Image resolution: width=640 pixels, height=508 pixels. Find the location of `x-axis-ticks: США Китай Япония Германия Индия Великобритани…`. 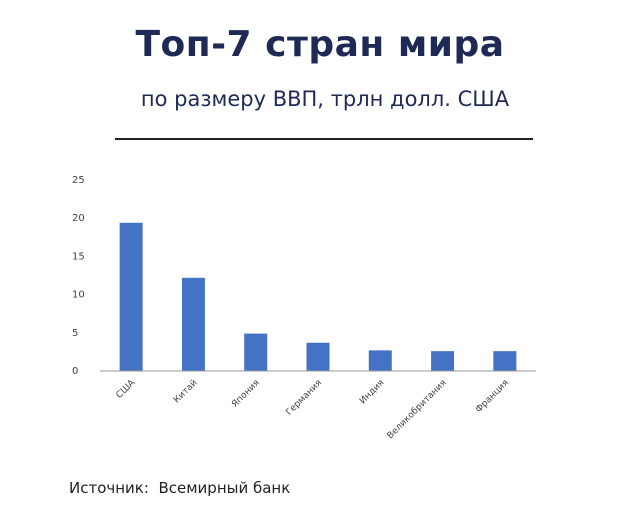

x-axis-ticks: США Китай Япония Германия Индия Великобритани… is located at coordinates (313, 409).